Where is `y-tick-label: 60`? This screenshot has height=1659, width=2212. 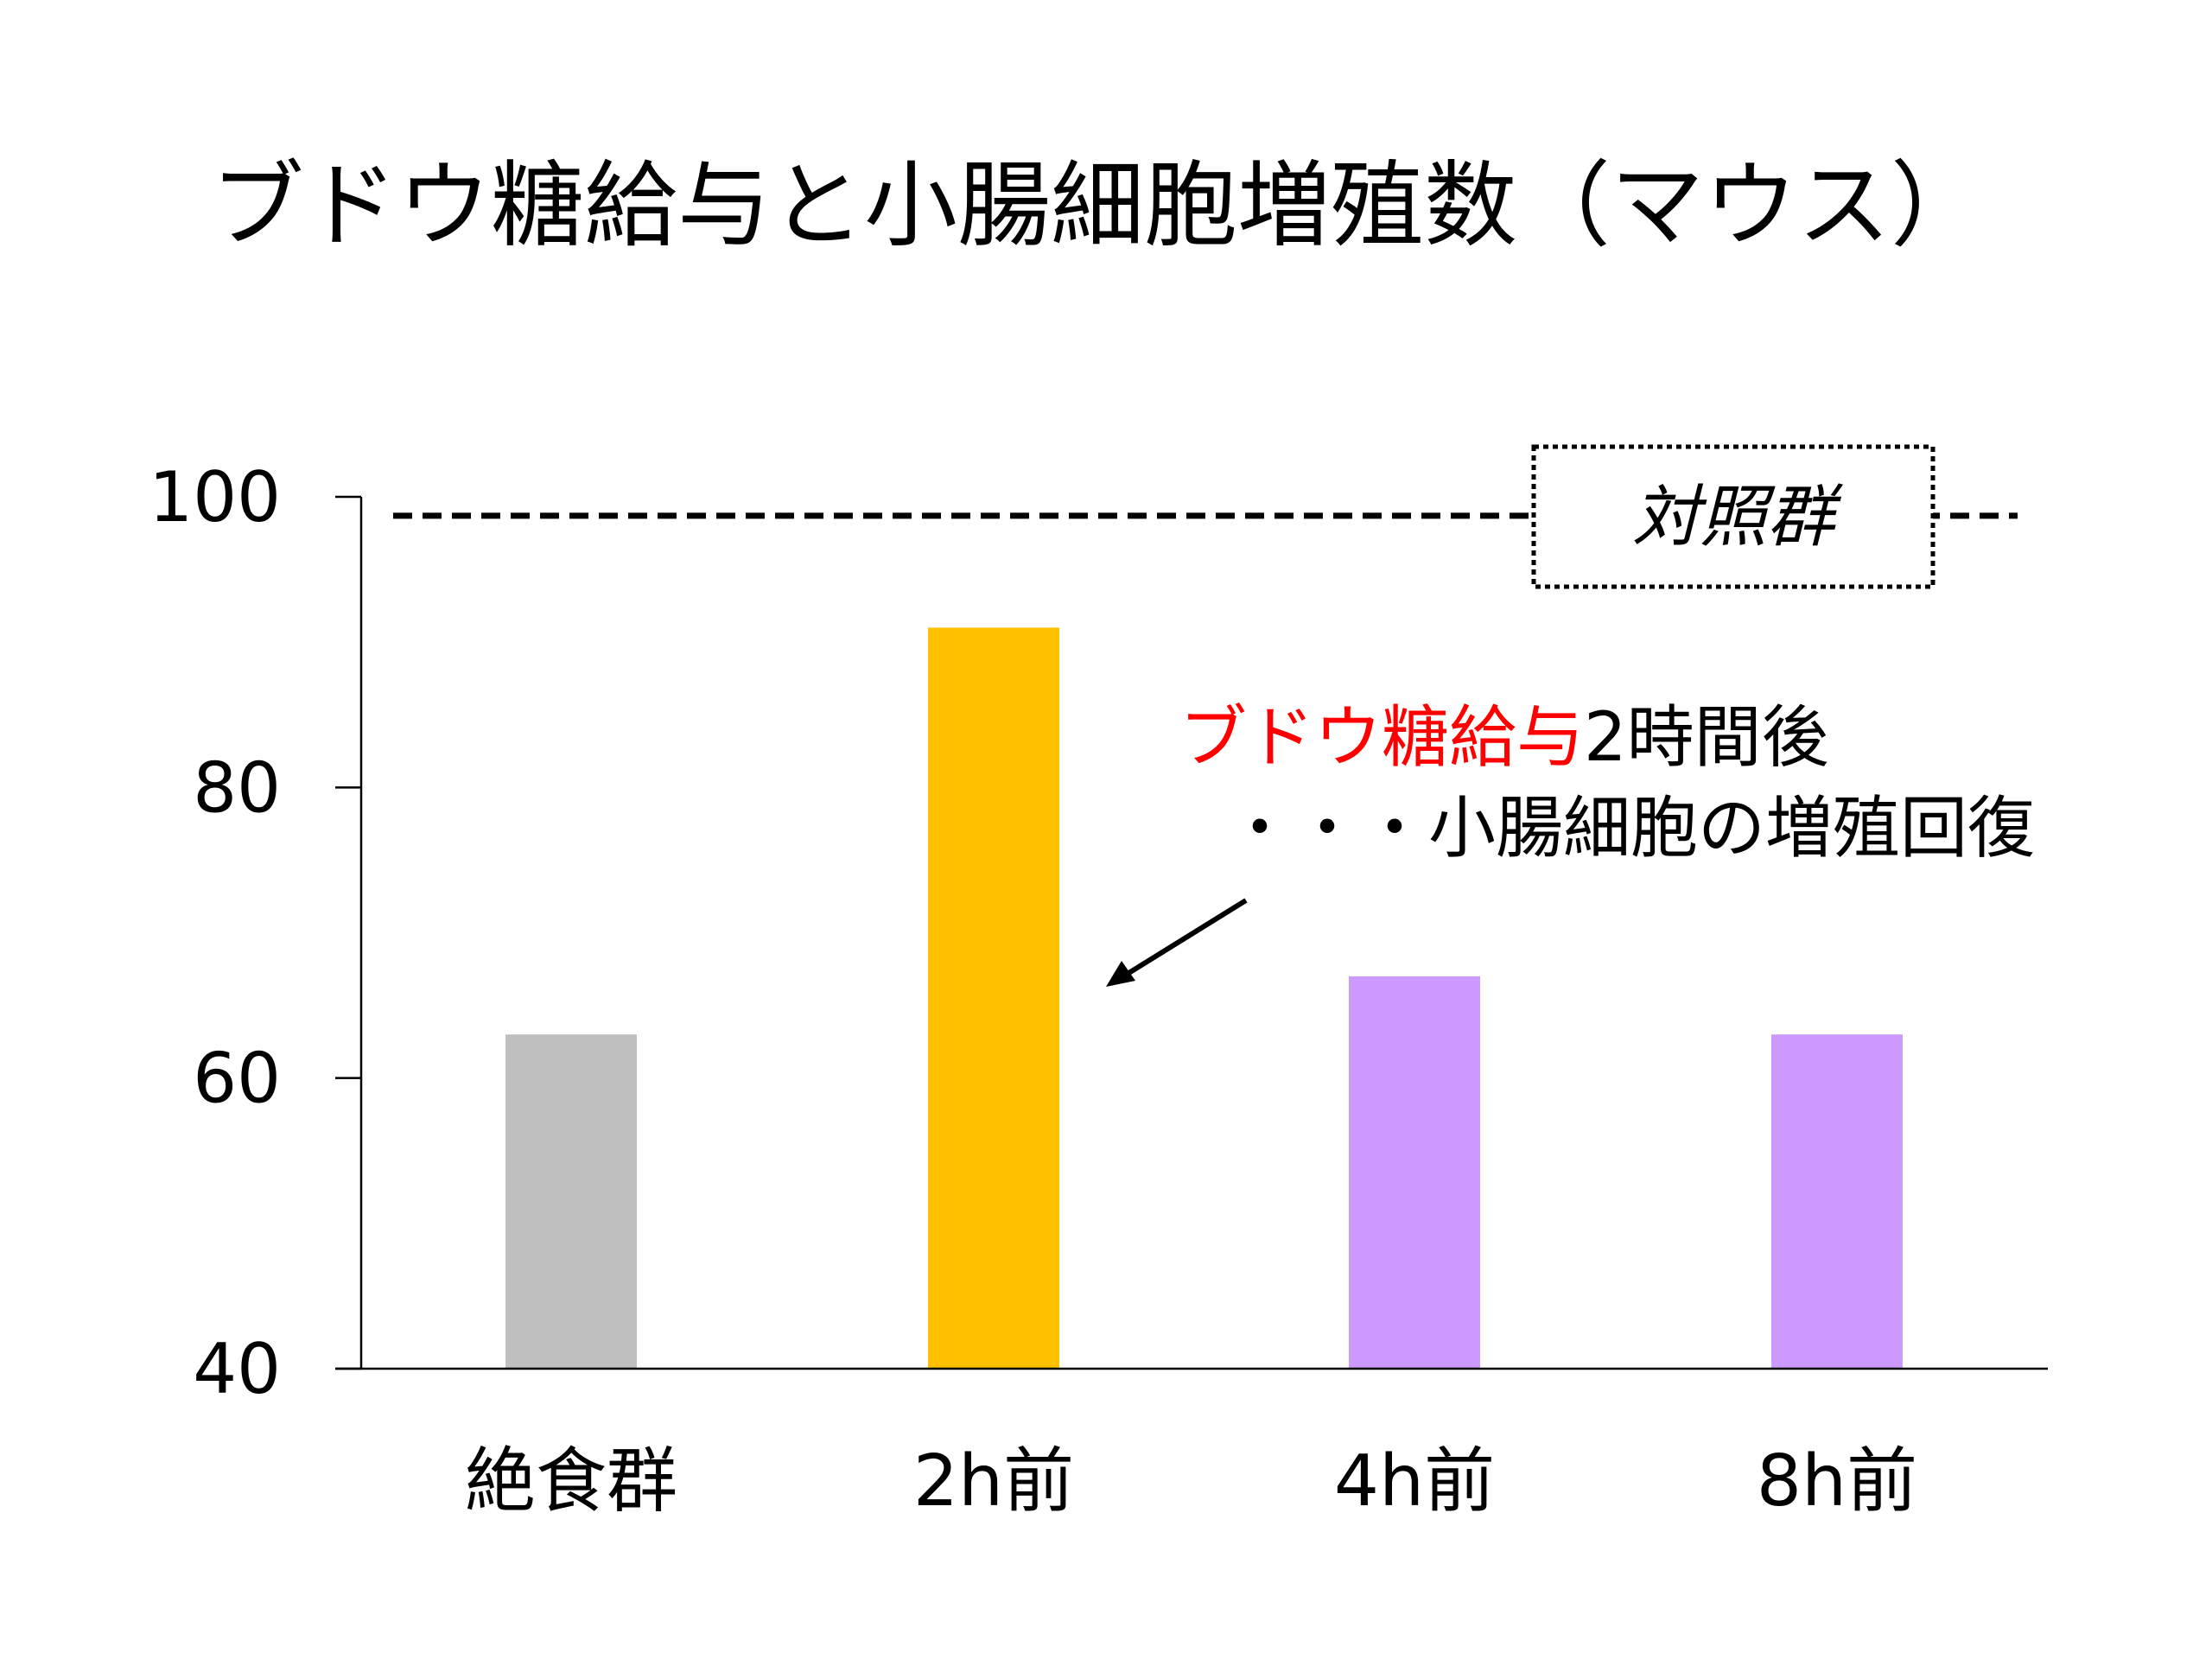
y-tick-label: 60 is located at coordinates (237, 1079).